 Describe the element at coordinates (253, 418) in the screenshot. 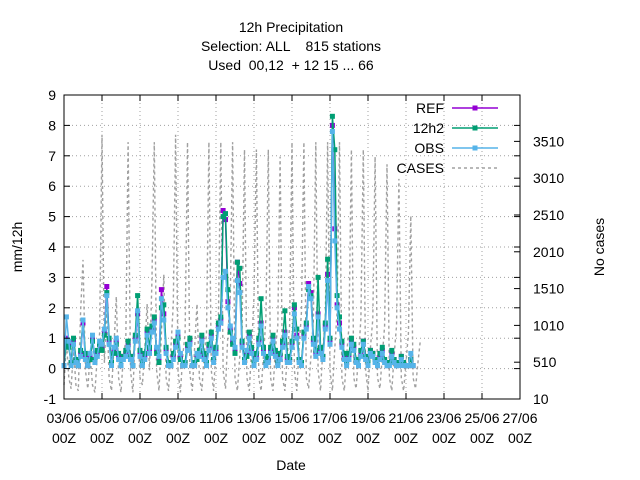

I see `x-tick-label: 13/06` at that location.